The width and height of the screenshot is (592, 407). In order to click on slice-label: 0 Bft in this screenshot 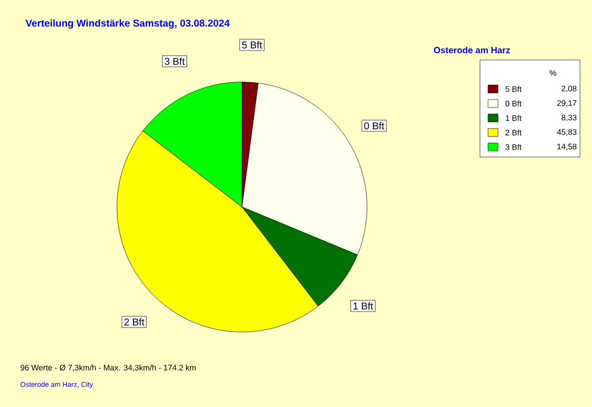, I will do `click(374, 126)`.